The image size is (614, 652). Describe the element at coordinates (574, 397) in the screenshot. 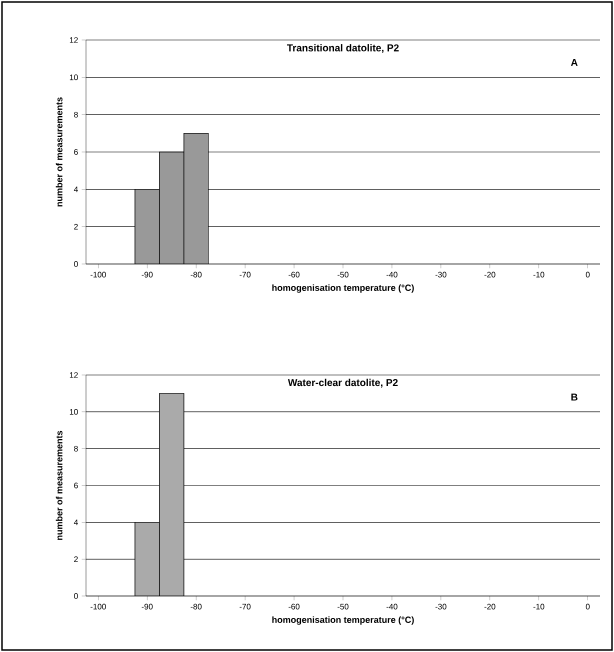

I see `annotation: B` at that location.